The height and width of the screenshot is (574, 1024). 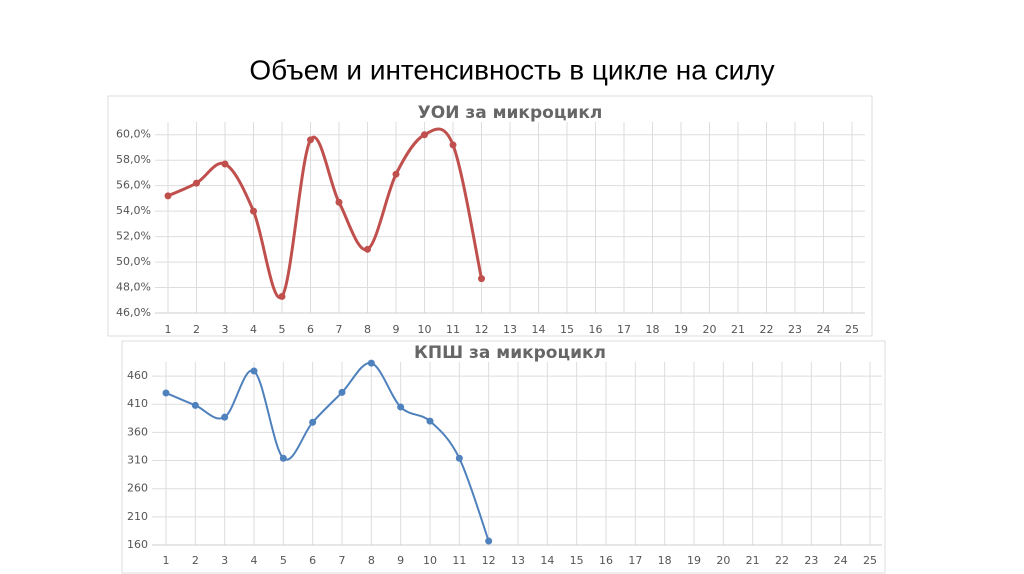 I want to click on chart-title: УОИ за микроцикл, so click(x=510, y=113).